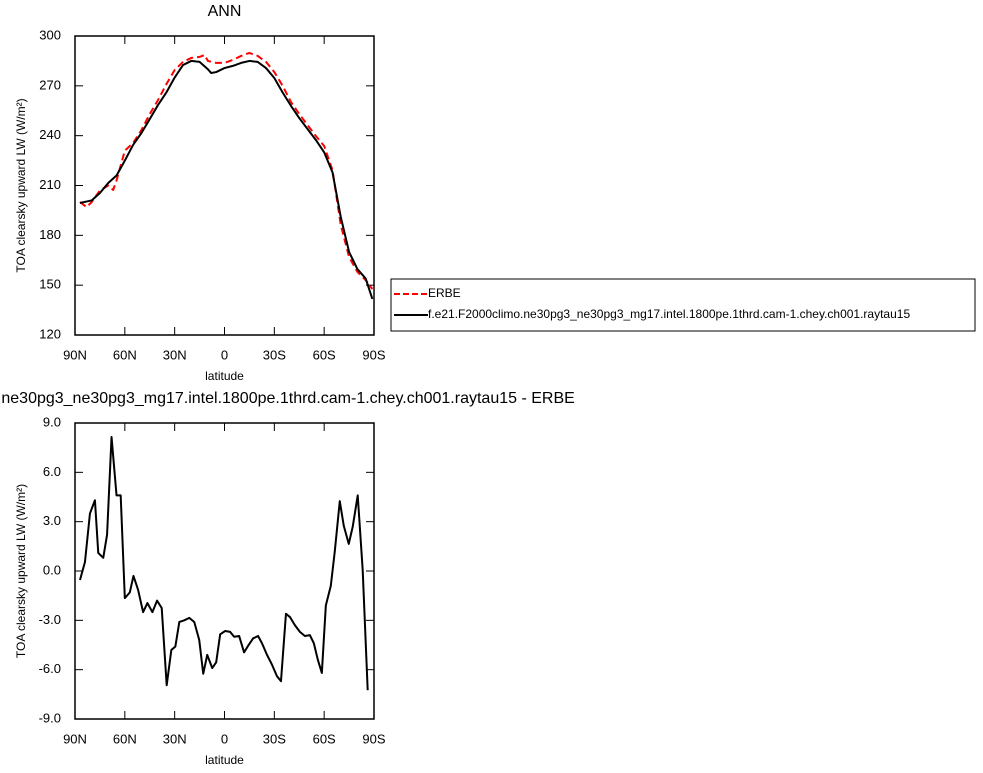  What do you see at coordinates (52, 569) in the screenshot?
I see `y-tick-label: 0.0` at bounding box center [52, 569].